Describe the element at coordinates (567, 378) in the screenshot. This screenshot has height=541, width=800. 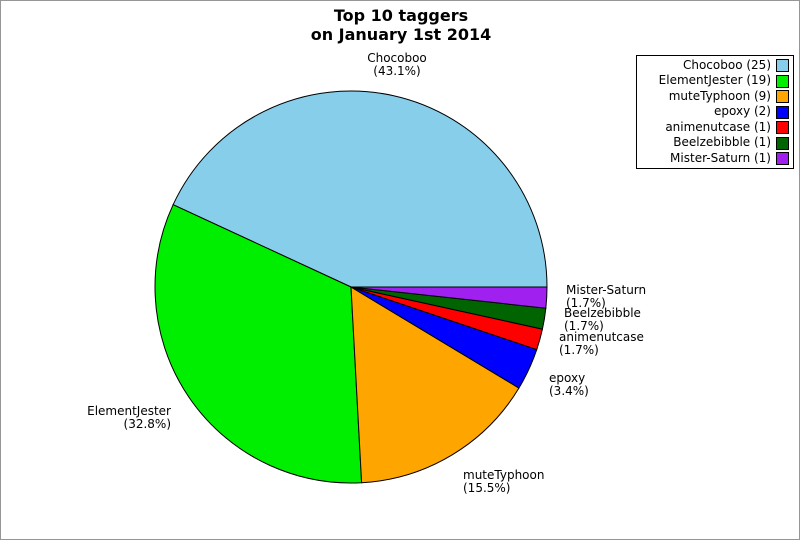
I see `slice-label-name: epoxy` at that location.